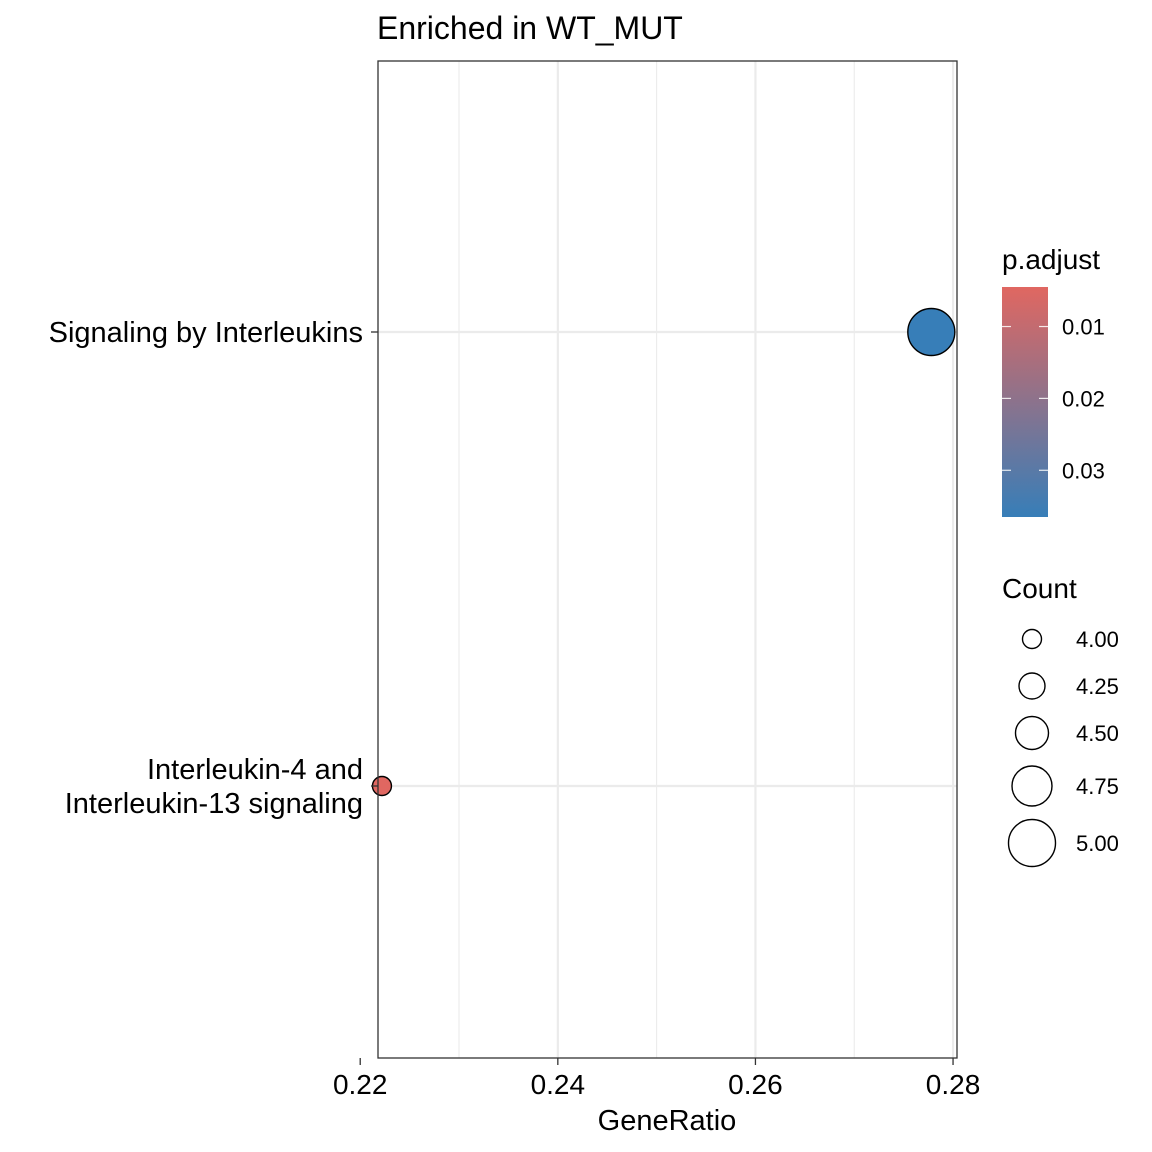 This screenshot has width=1152, height=1152. What do you see at coordinates (1063, 747) in the screenshot?
I see `size-legend-entries: 4.00 4.25 4.50 4.75 5.00` at bounding box center [1063, 747].